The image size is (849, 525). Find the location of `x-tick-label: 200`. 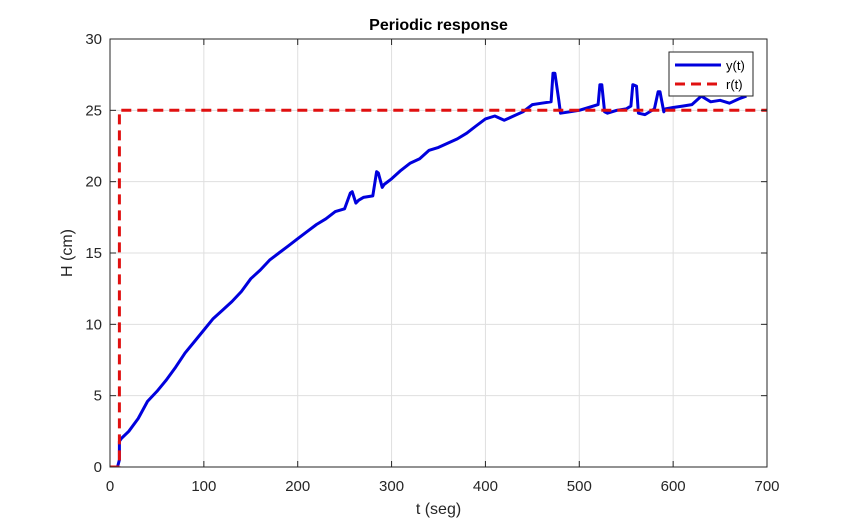

x-tick-label: 200 is located at coordinates (297, 486).